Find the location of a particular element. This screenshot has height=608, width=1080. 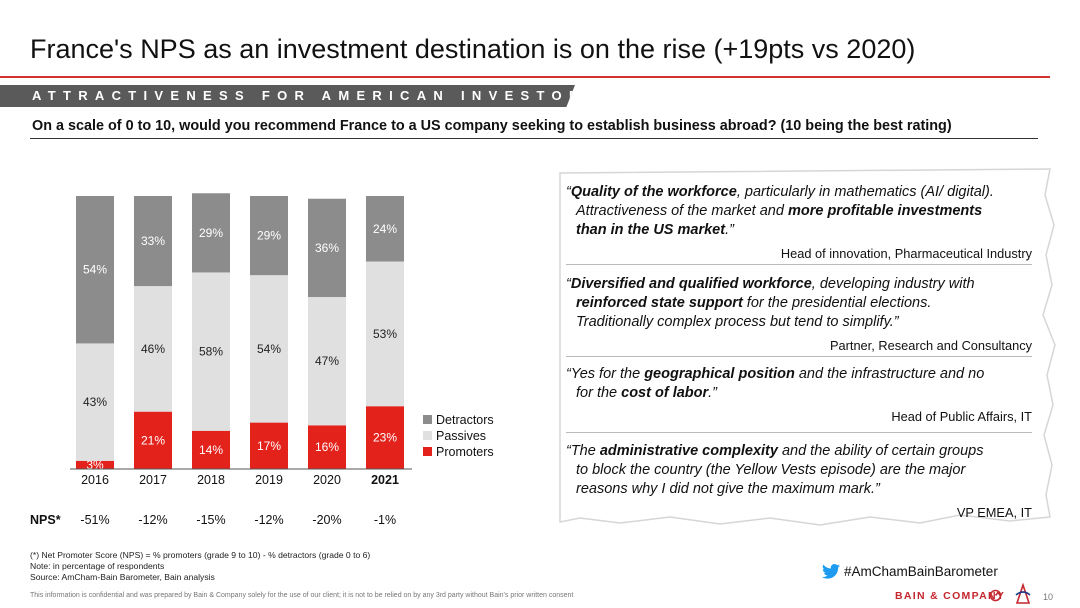

bar-passives-2019 is located at coordinates (269, 349).